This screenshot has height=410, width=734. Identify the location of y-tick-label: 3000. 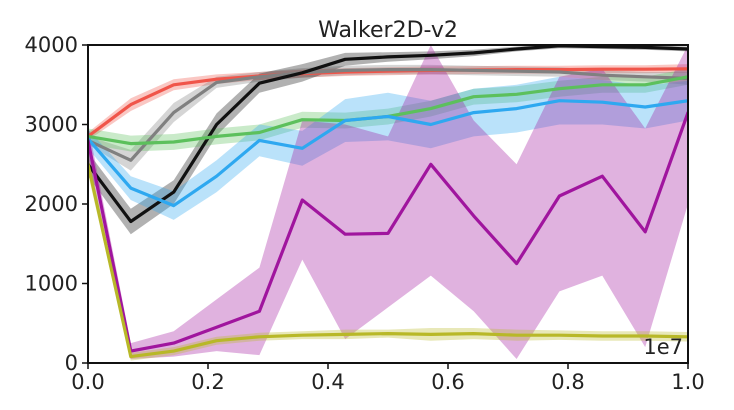
(51, 125).